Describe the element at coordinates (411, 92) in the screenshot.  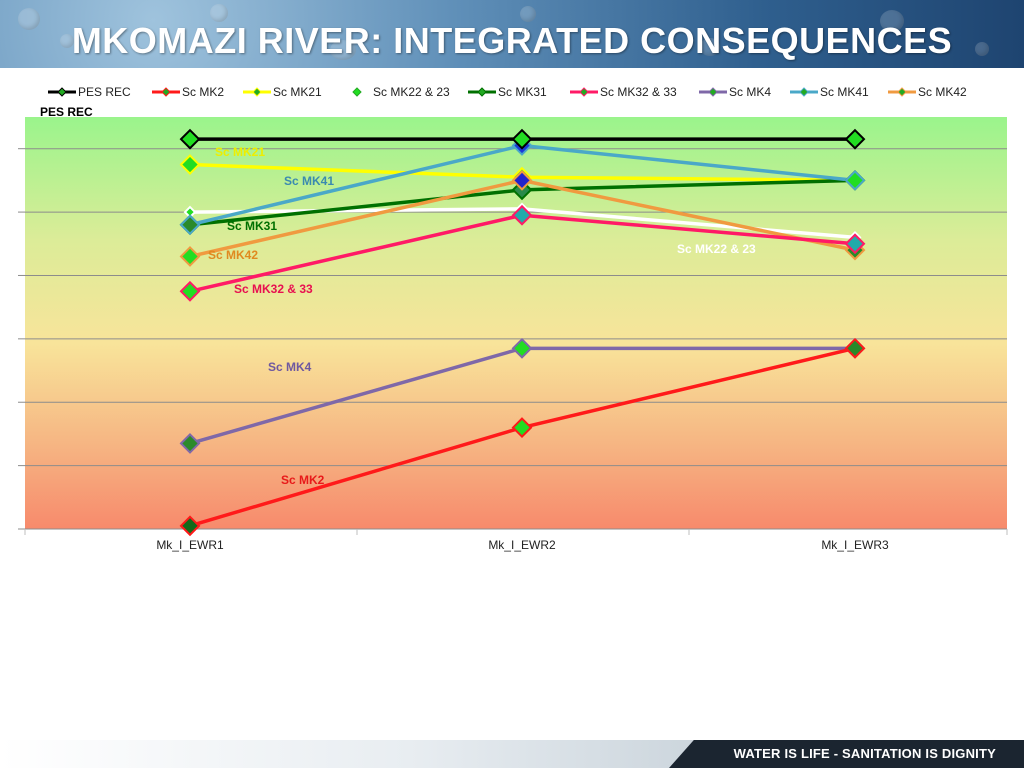
I see `legend-label: Sc MK22 & 23` at that location.